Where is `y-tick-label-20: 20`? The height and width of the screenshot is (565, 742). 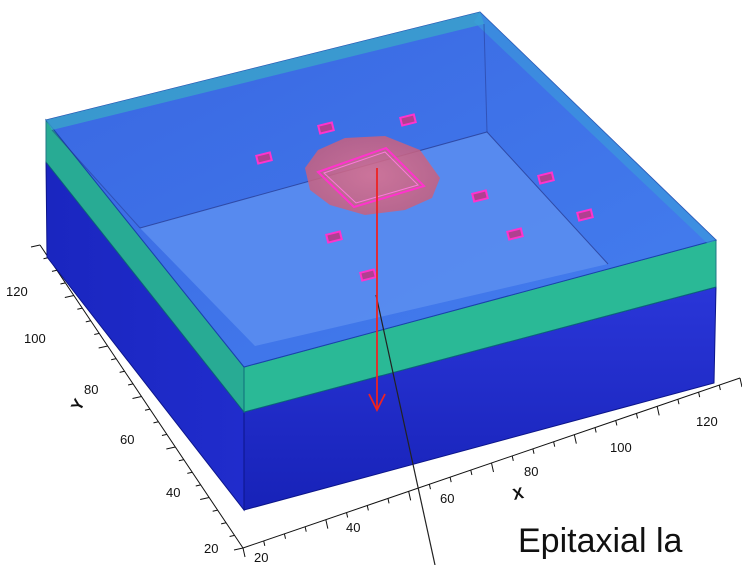 y-tick-label-20: 20 is located at coordinates (211, 548).